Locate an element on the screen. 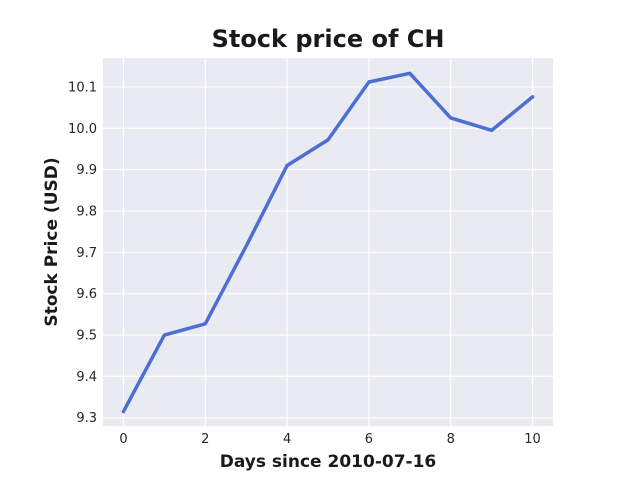  y-tick-label: 9.9 is located at coordinates (86, 170).